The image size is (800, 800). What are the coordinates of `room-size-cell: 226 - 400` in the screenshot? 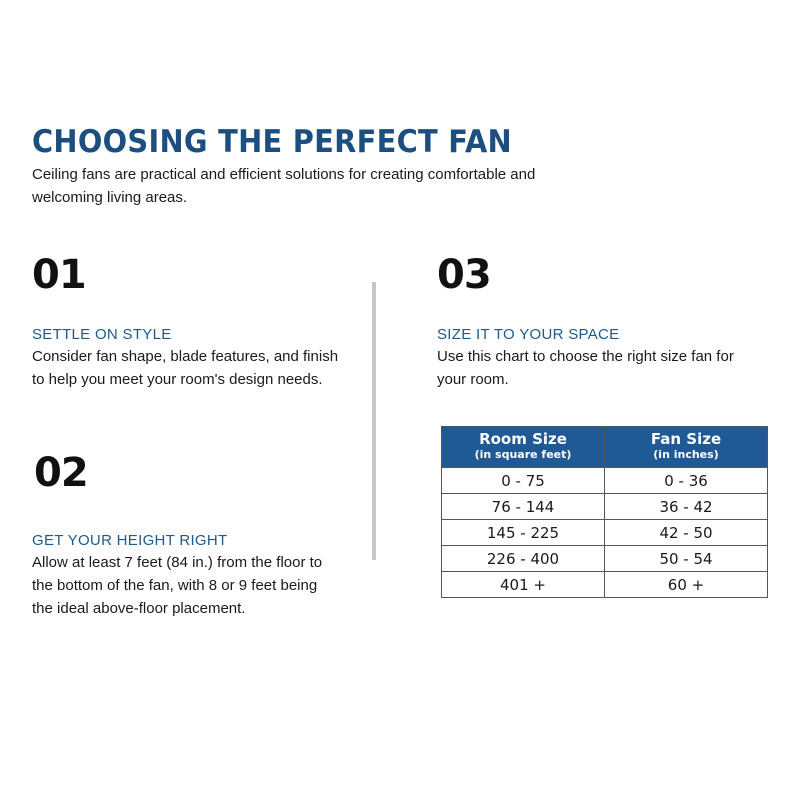 It's located at (523, 558).